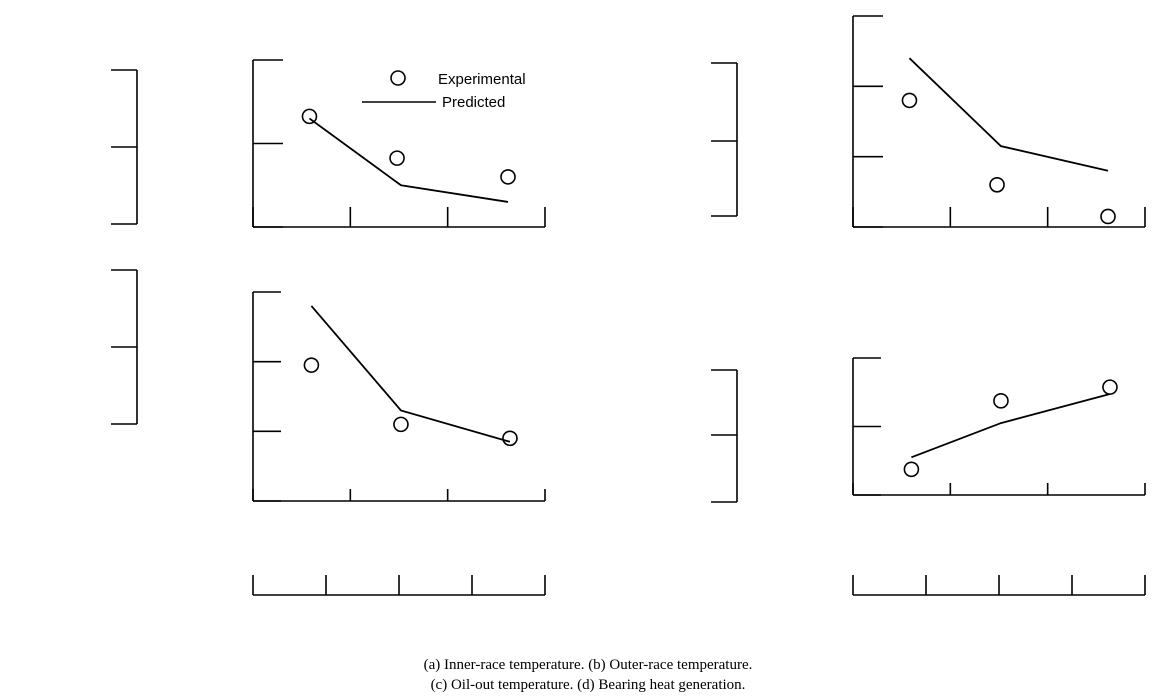  What do you see at coordinates (928, 476) in the screenshot?
I see `panel-d` at bounding box center [928, 476].